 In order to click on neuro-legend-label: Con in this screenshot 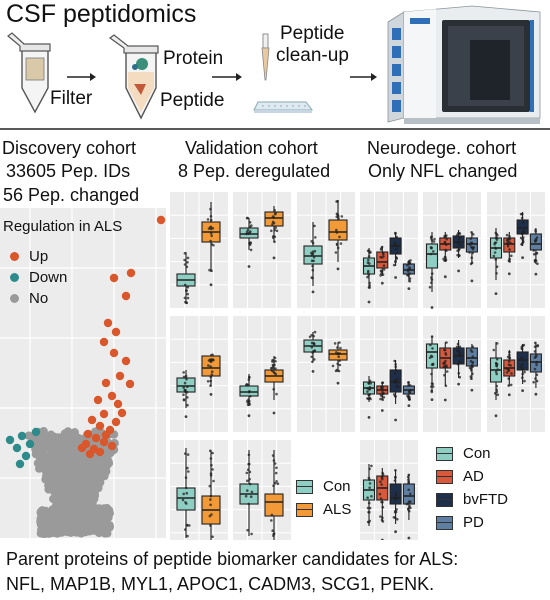, I will do `click(477, 453)`.